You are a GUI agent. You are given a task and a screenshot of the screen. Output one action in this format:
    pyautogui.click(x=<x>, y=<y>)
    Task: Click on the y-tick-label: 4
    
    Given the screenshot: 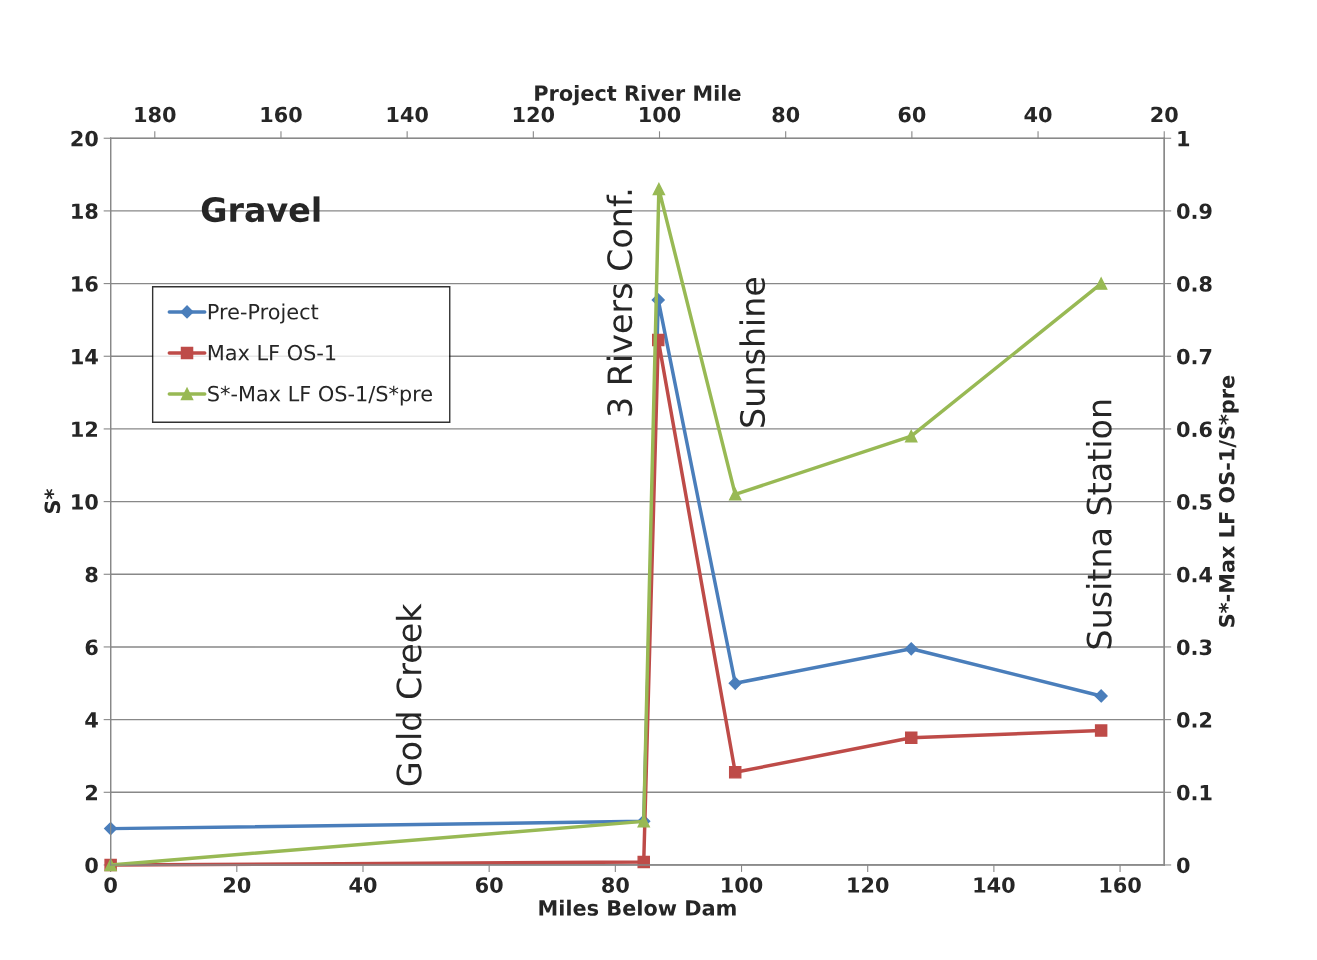 What is the action you would take?
    pyautogui.click(x=91, y=720)
    